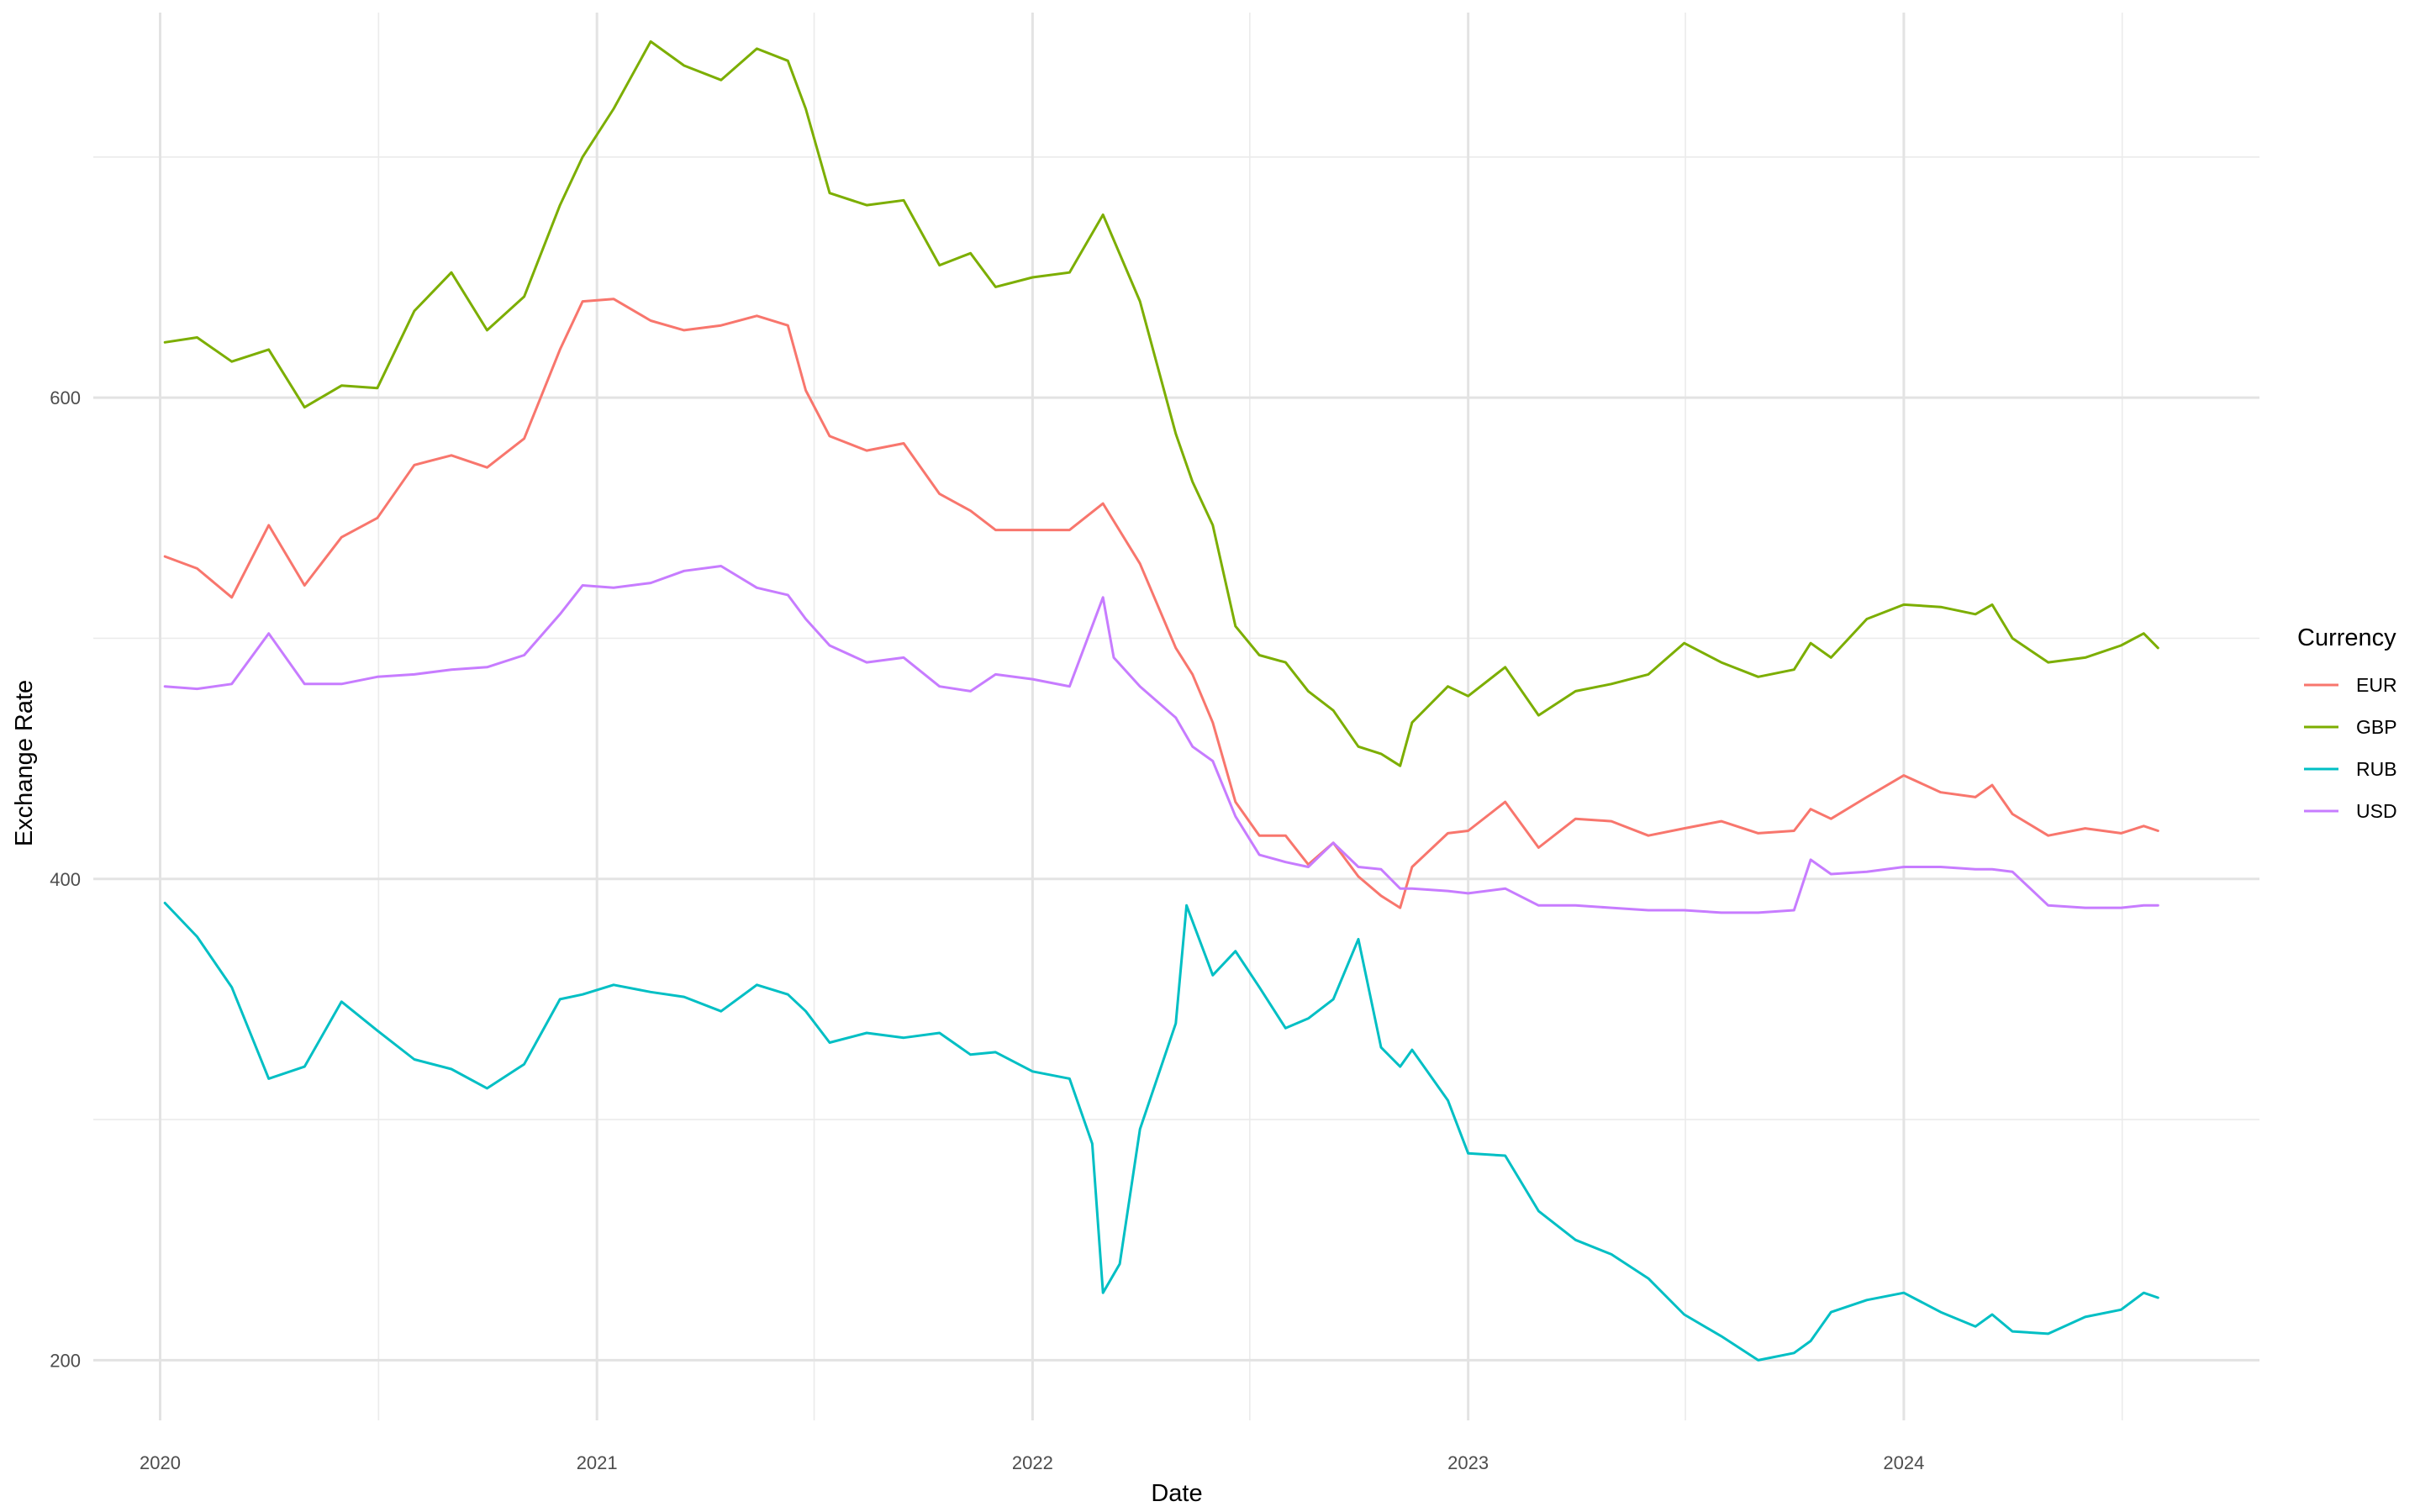 The width and height of the screenshot is (2420, 1512). I want to click on y-tick-label: 400, so click(65, 880).